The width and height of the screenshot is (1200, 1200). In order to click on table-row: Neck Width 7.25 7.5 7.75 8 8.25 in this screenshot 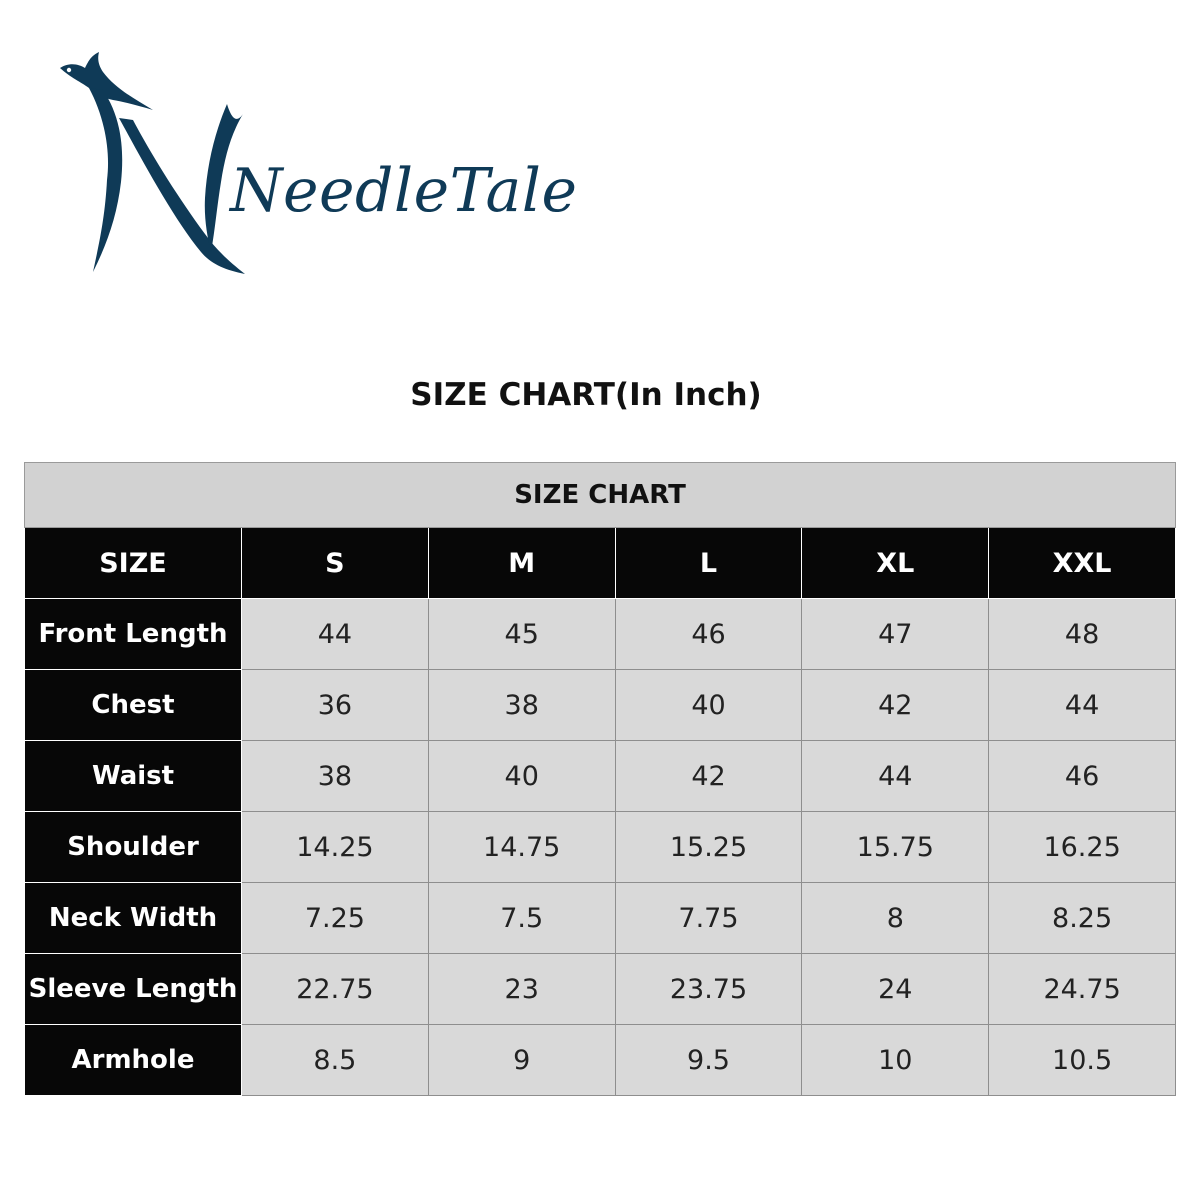, I will do `click(600, 918)`.